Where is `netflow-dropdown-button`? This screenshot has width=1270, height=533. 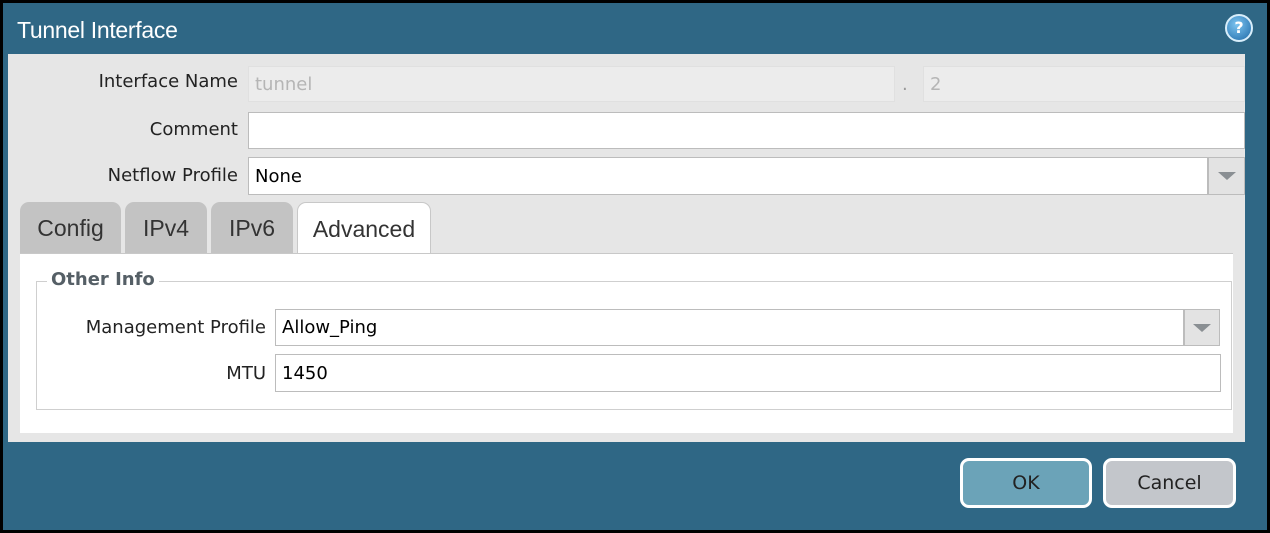
netflow-dropdown-button is located at coordinates (1226, 176).